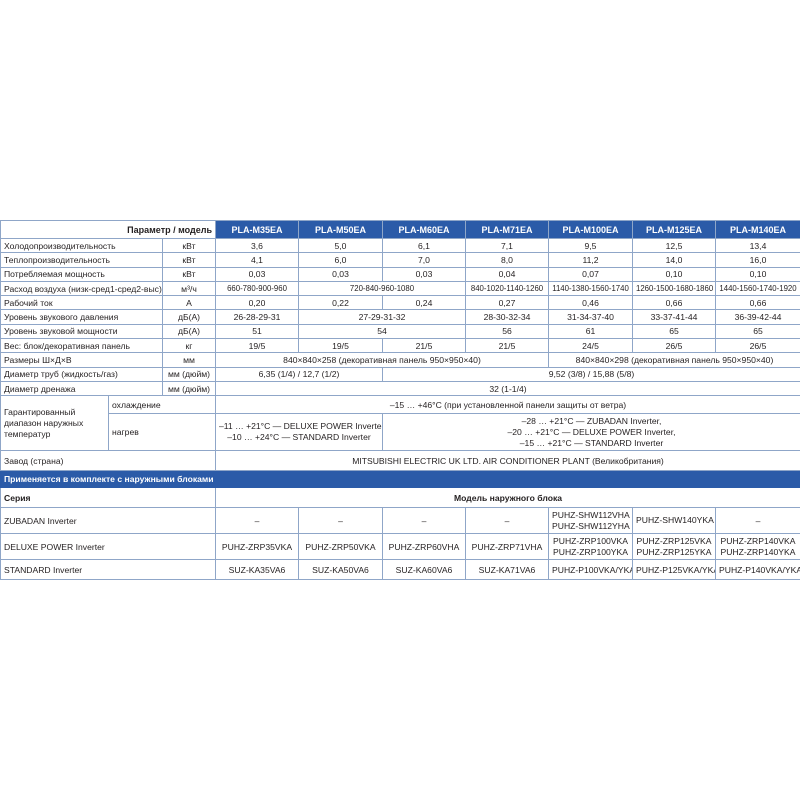 The height and width of the screenshot is (800, 800). I want to click on spec-row-drain: Диаметр дренажа мм (дюйм) 32 (1-1/4), so click(400, 388).